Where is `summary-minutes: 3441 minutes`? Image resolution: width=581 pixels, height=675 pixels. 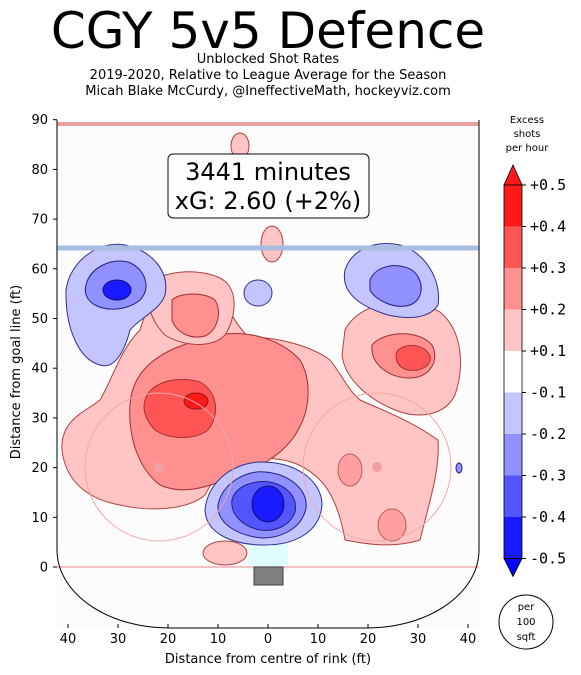
summary-minutes: 3441 minutes is located at coordinates (268, 172).